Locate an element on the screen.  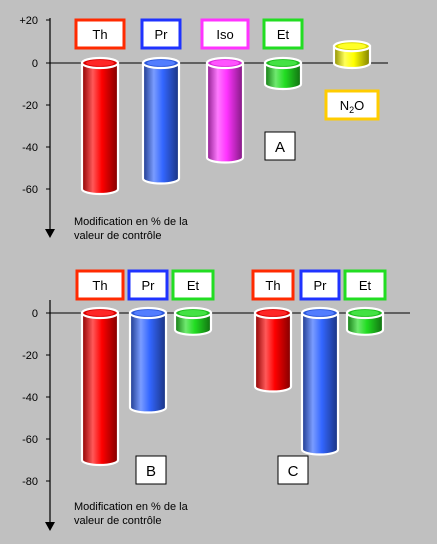
panel-a-label-text: N2O is located at coordinates (352, 106).